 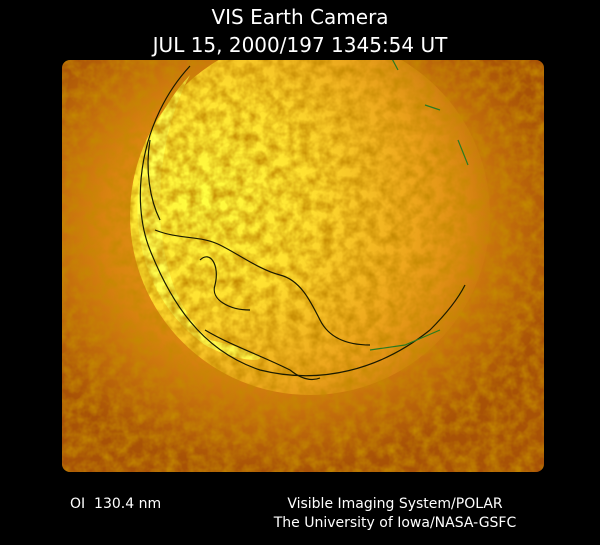 I want to click on title: VIS Earth Camera, so click(x=299, y=17).